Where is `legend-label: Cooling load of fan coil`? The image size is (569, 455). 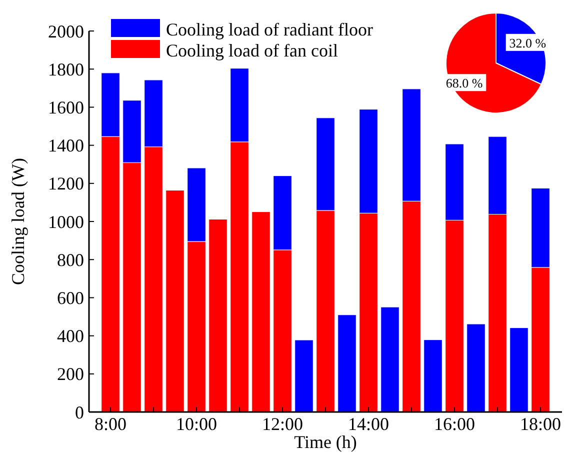 legend-label: Cooling load of fan coil is located at coordinates (252, 50).